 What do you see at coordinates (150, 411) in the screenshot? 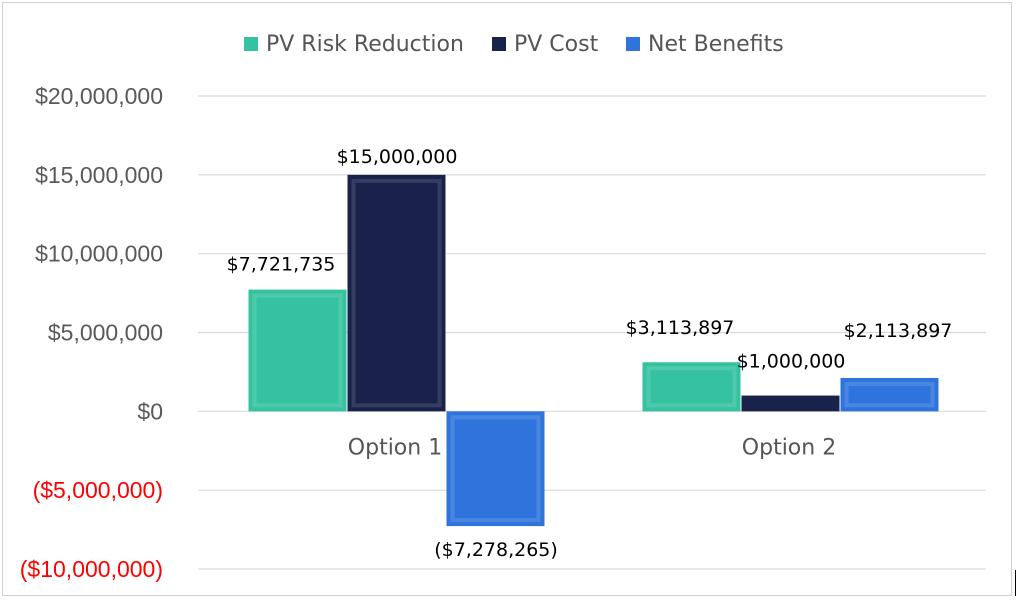
I see `y-tick-label: $0` at bounding box center [150, 411].